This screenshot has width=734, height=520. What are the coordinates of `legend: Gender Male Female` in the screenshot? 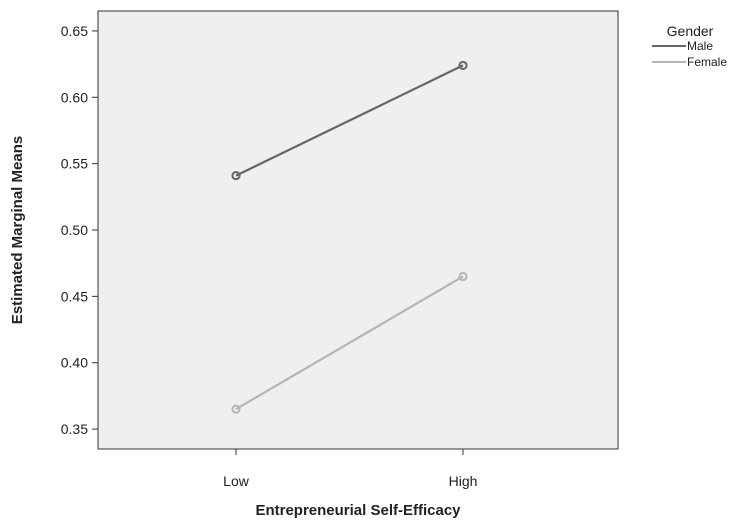 It's located at (689, 46).